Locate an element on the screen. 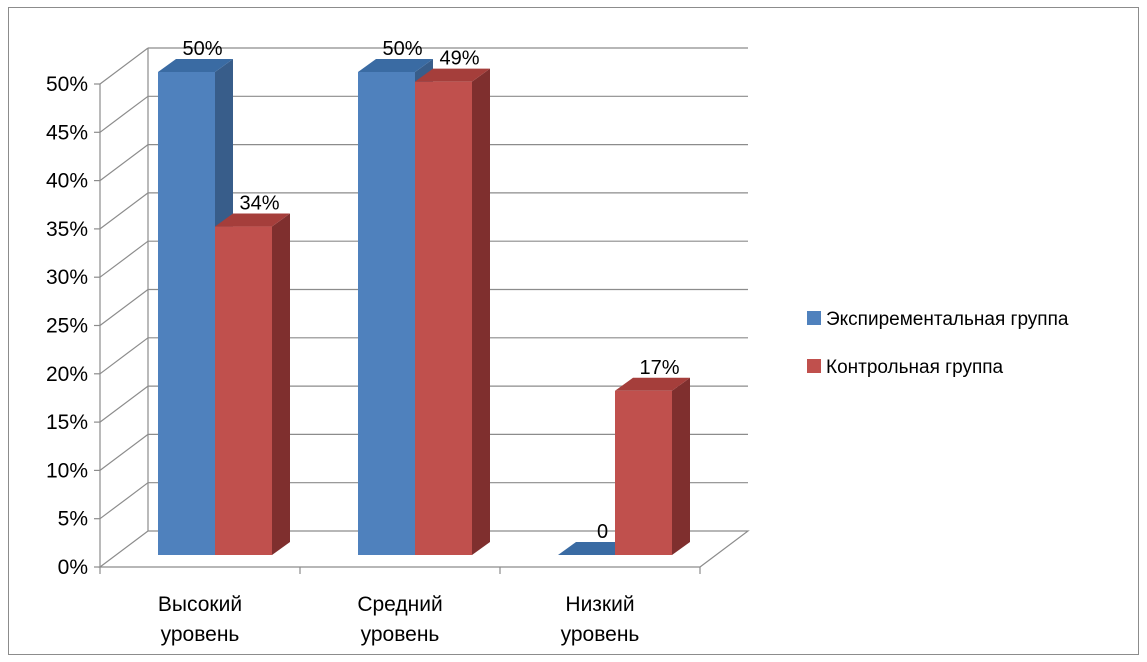 The width and height of the screenshot is (1147, 662). category-label-line: Низкий is located at coordinates (599, 604).